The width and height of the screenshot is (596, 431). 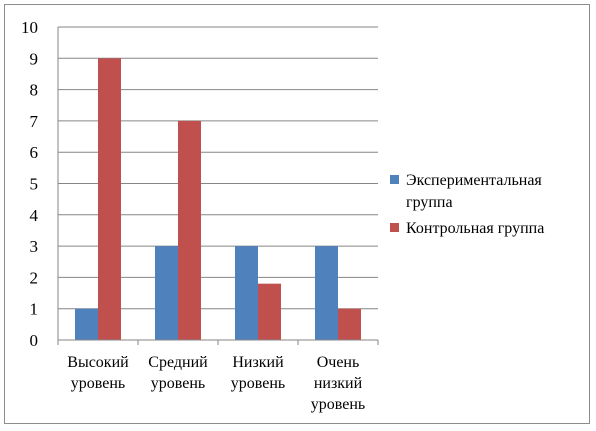 What do you see at coordinates (338, 383) in the screenshot?
I see `category-label-3-line-1: низкий` at bounding box center [338, 383].